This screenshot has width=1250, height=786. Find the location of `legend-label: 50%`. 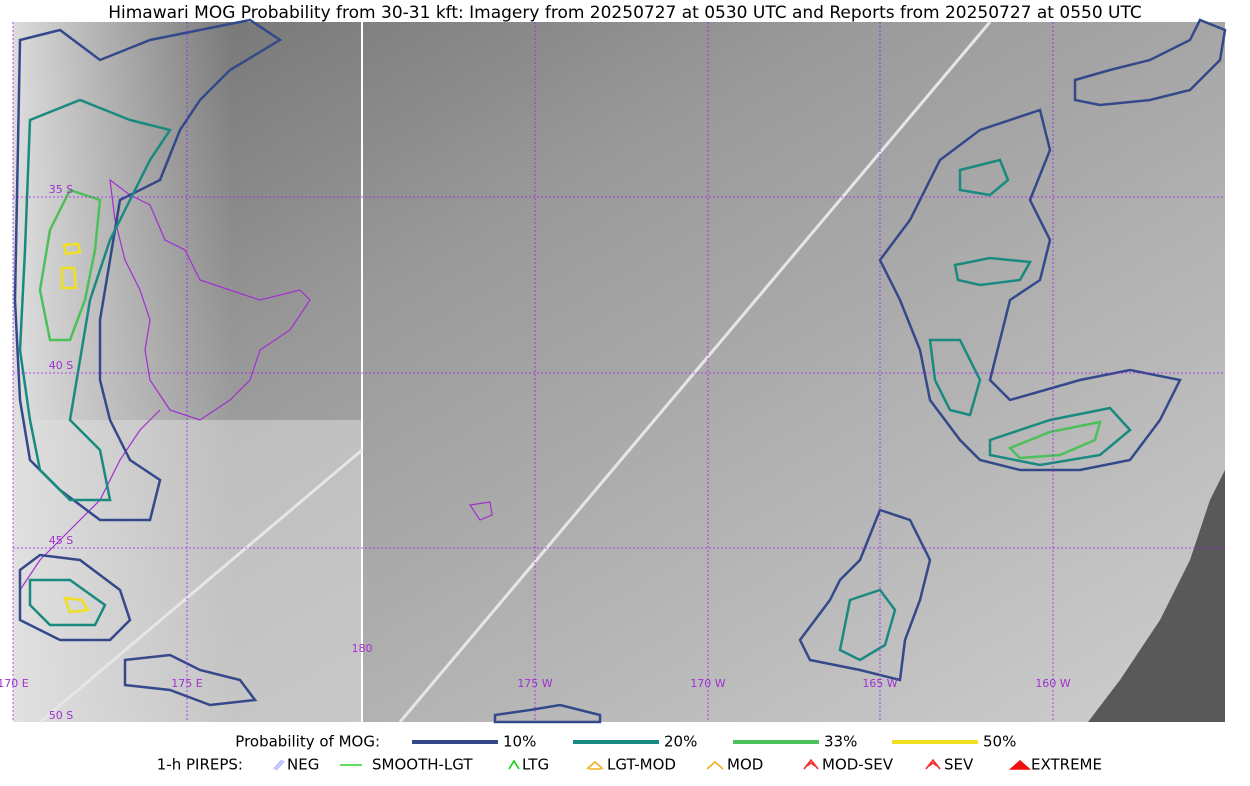

legend-label: 50% is located at coordinates (999, 742).